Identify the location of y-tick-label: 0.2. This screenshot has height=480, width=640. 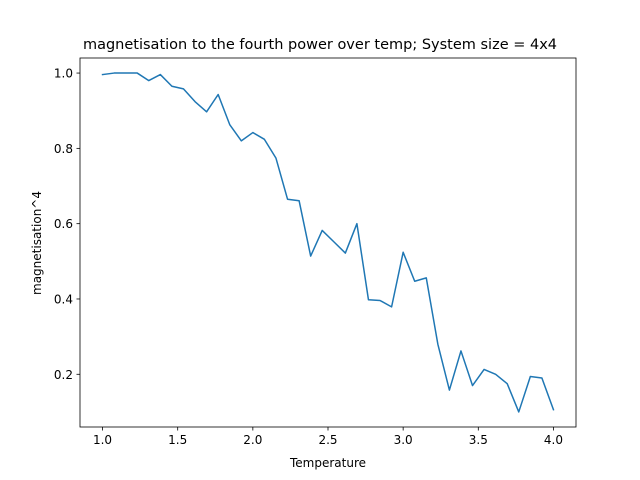
(63, 375).